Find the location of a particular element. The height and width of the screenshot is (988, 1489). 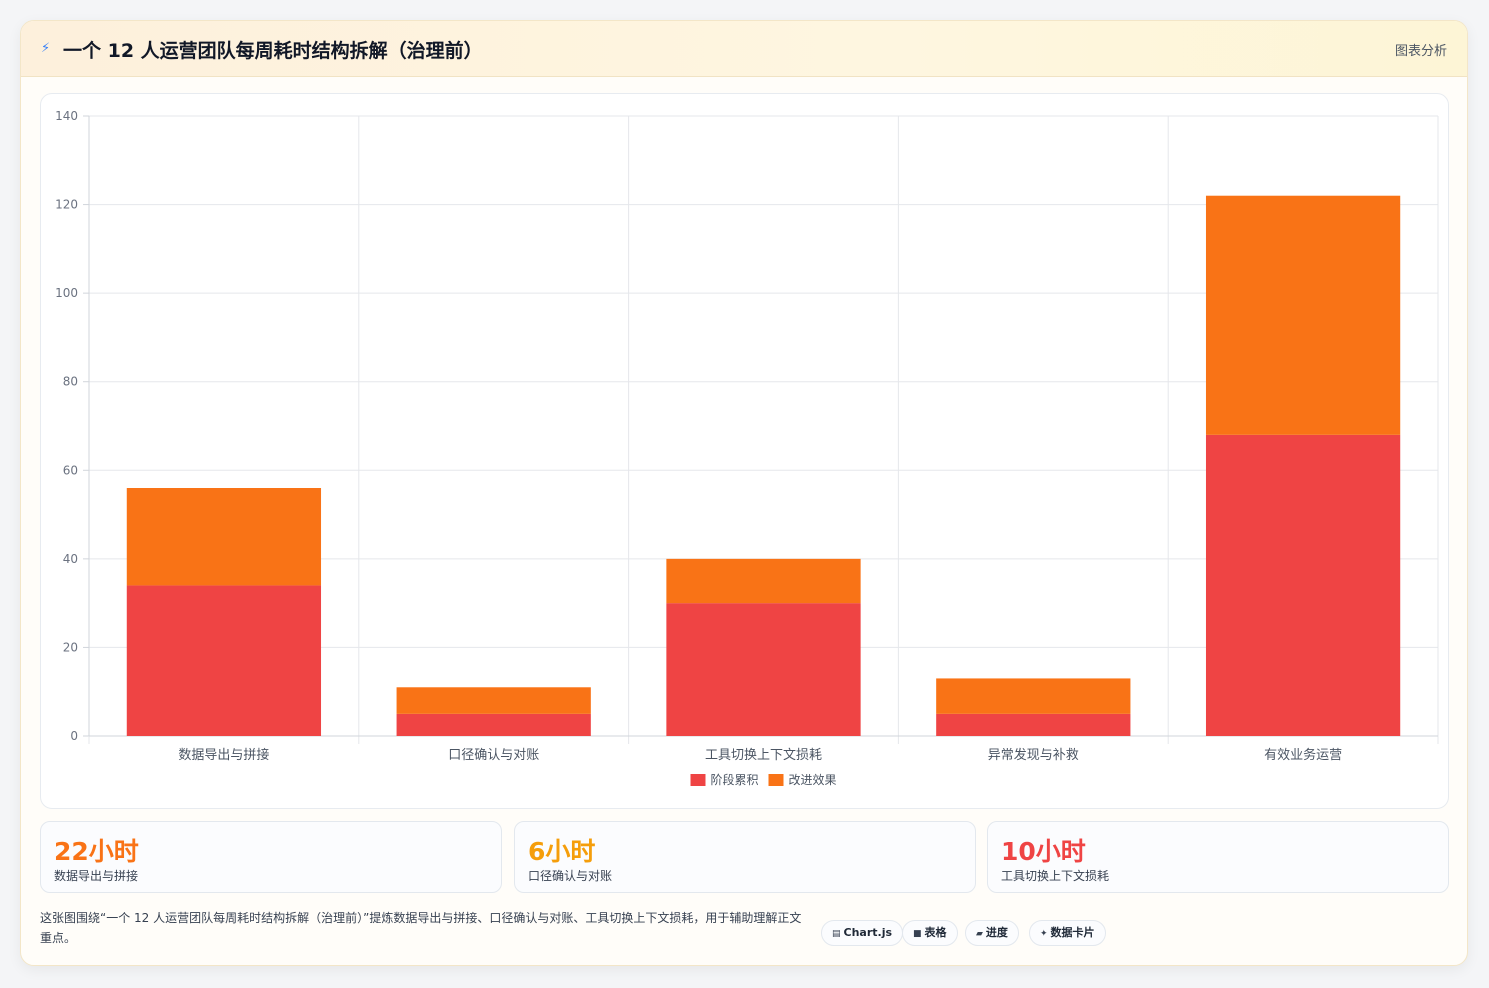

bolt-icon: ⚡ is located at coordinates (46, 48).